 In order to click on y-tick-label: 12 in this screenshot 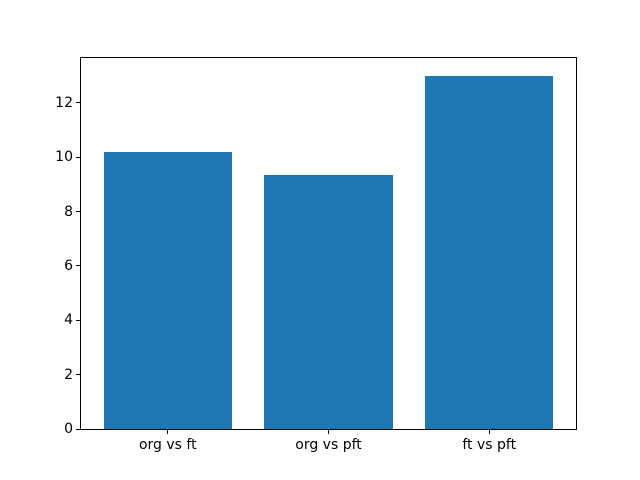, I will do `click(64, 102)`.